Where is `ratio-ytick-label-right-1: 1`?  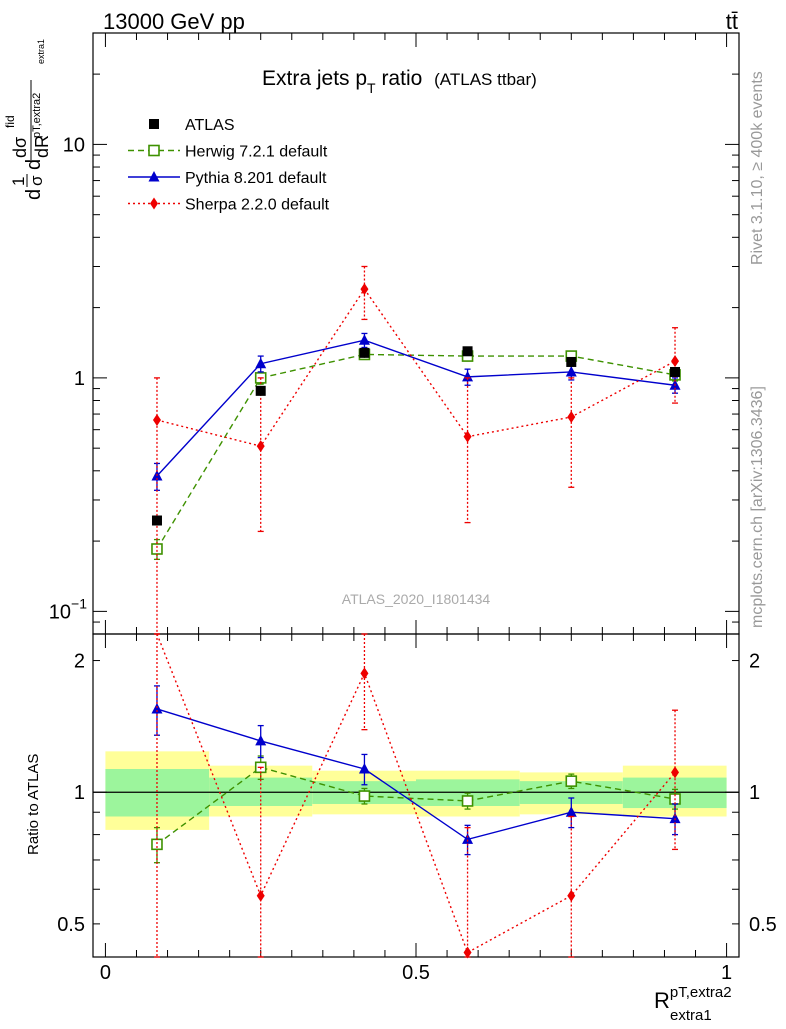
ratio-ytick-label-right-1: 1 is located at coordinates (754, 793).